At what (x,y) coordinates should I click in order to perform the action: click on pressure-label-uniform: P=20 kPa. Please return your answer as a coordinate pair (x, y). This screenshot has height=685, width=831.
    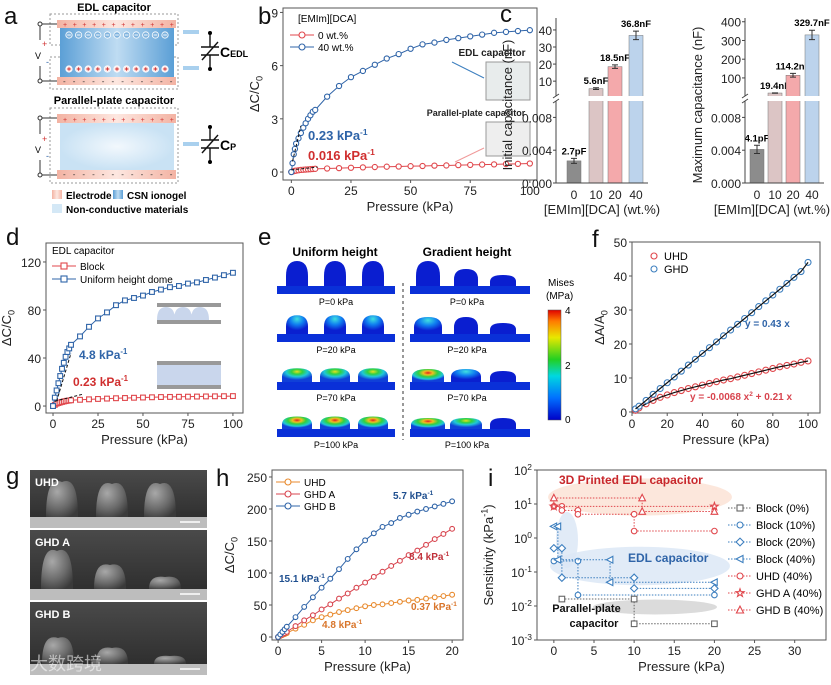
    Looking at the image, I should click on (335, 350).